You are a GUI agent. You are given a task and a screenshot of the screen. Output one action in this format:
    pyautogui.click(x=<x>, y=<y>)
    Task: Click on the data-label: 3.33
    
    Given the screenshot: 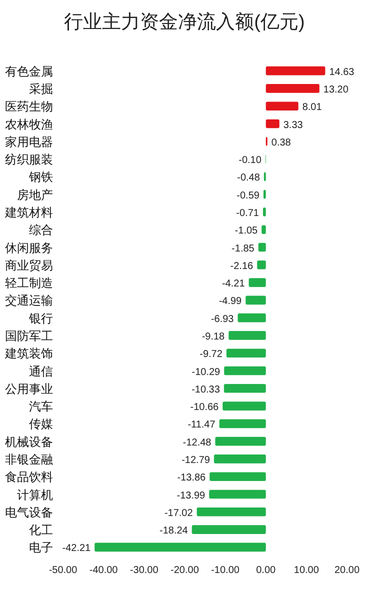 What is the action you would take?
    pyautogui.click(x=293, y=125)
    